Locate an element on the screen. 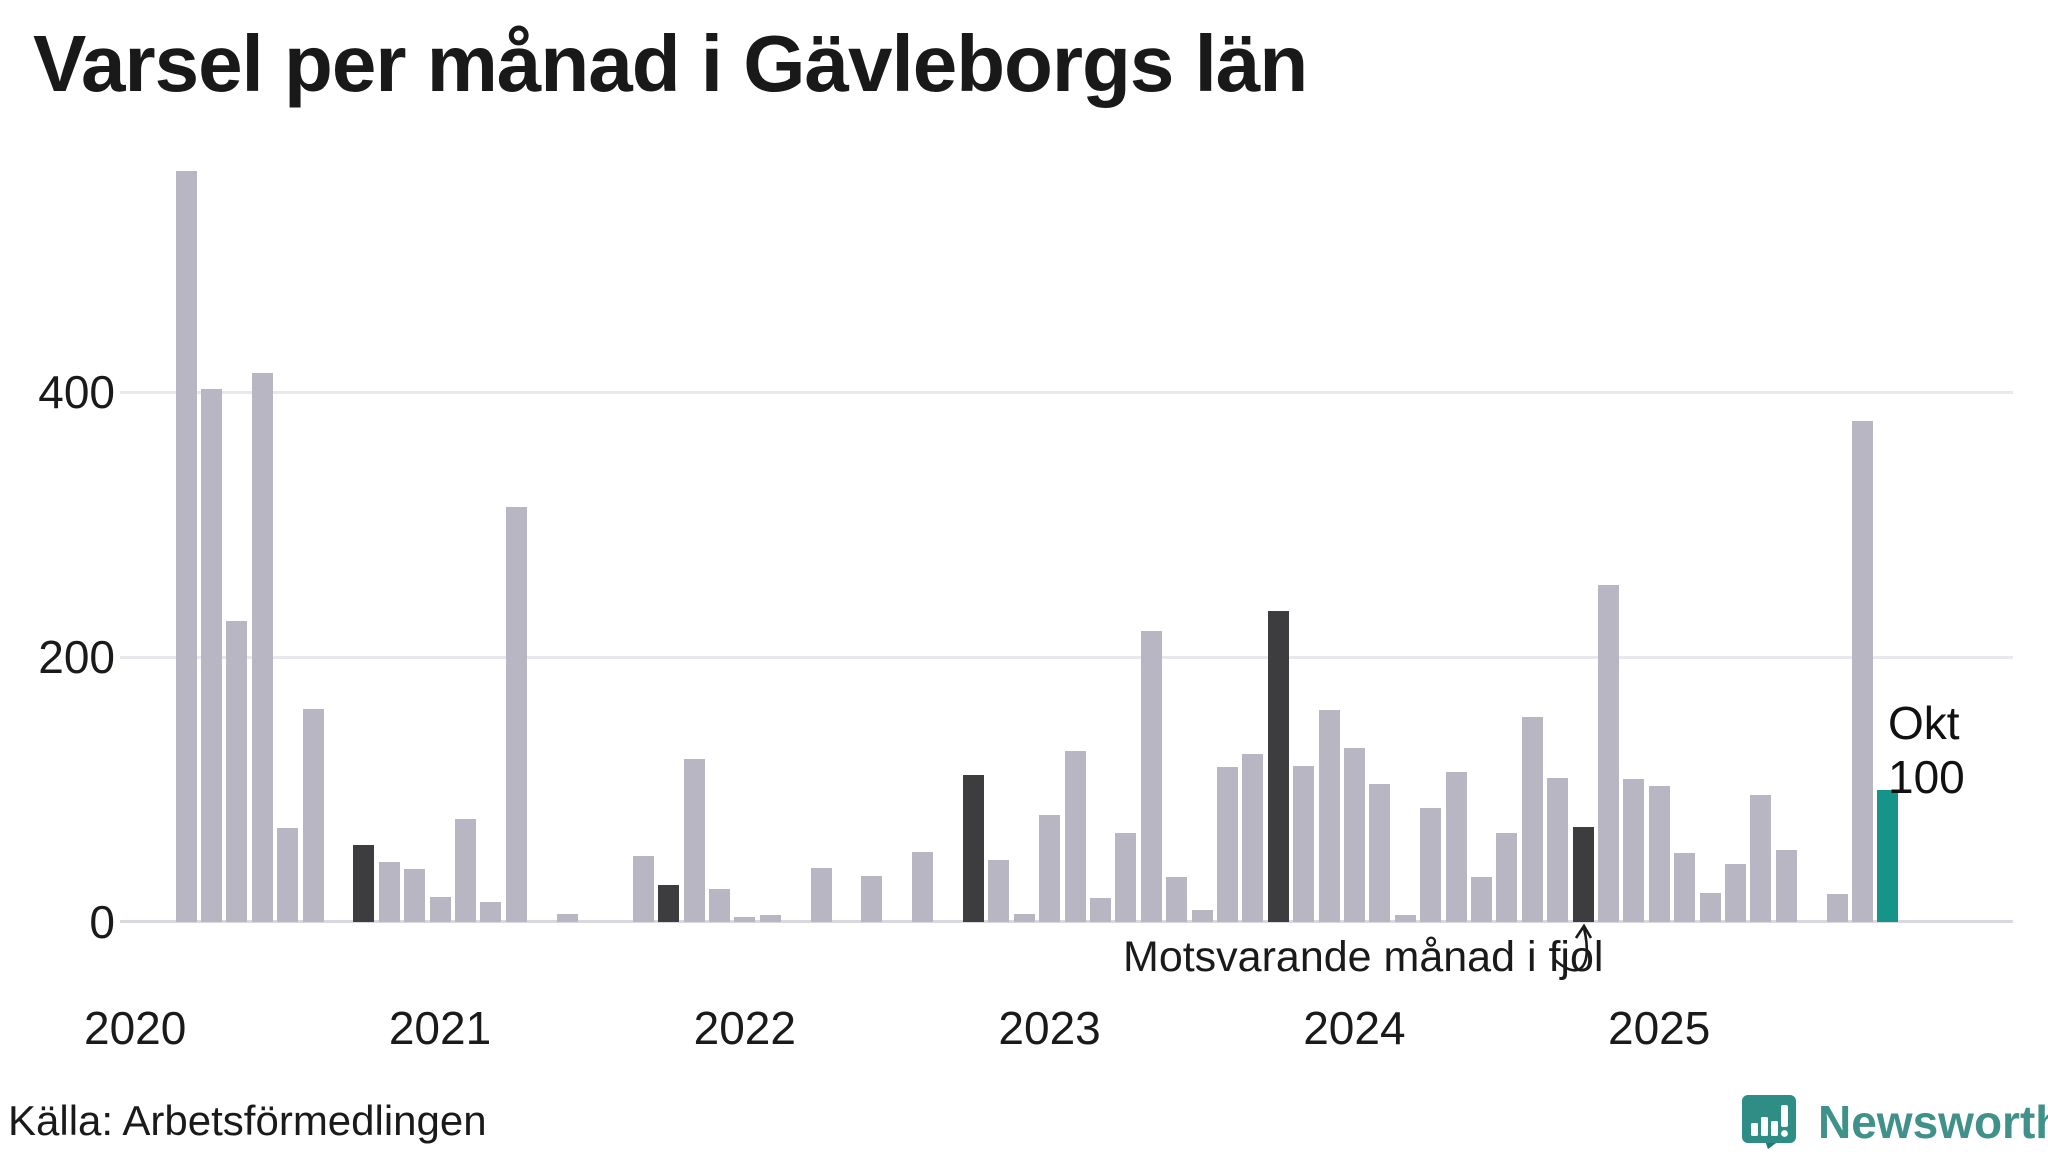 Image resolution: width=2048 pixels, height=1152 pixels. x-axis-year-2022: 2022 is located at coordinates (744, 1028).